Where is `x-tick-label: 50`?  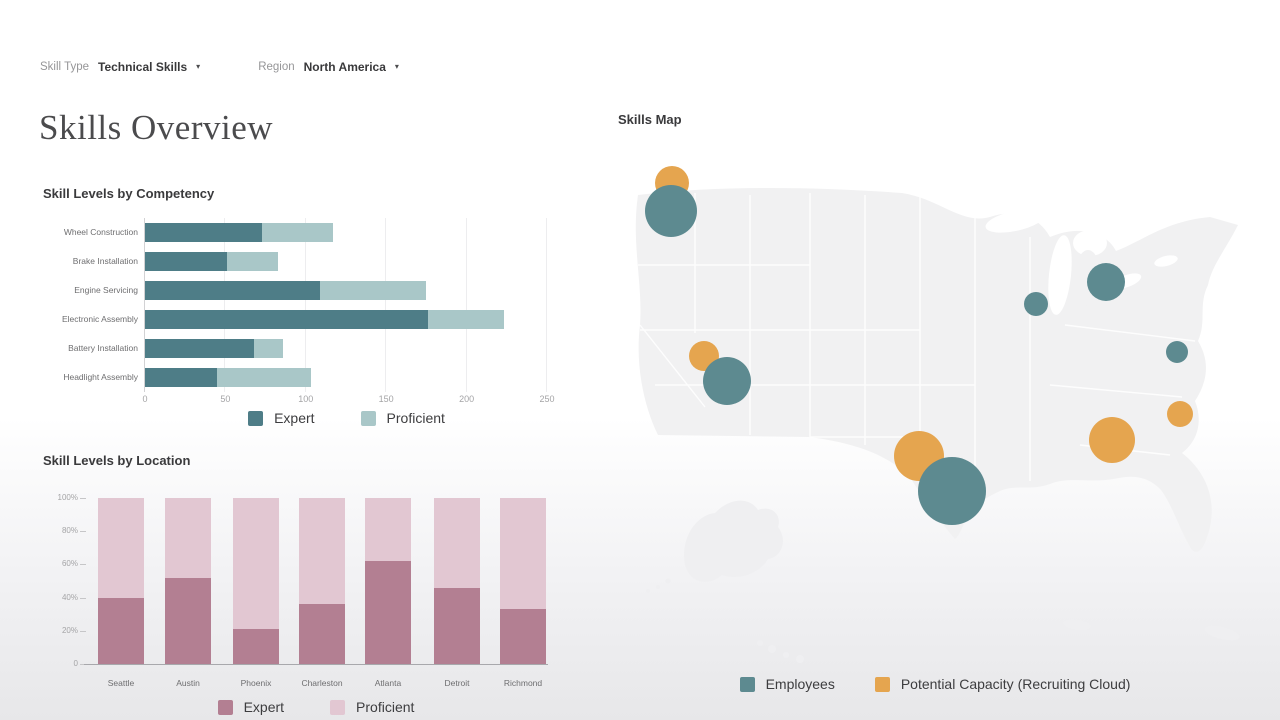
x-tick-label: 50 is located at coordinates (225, 399).